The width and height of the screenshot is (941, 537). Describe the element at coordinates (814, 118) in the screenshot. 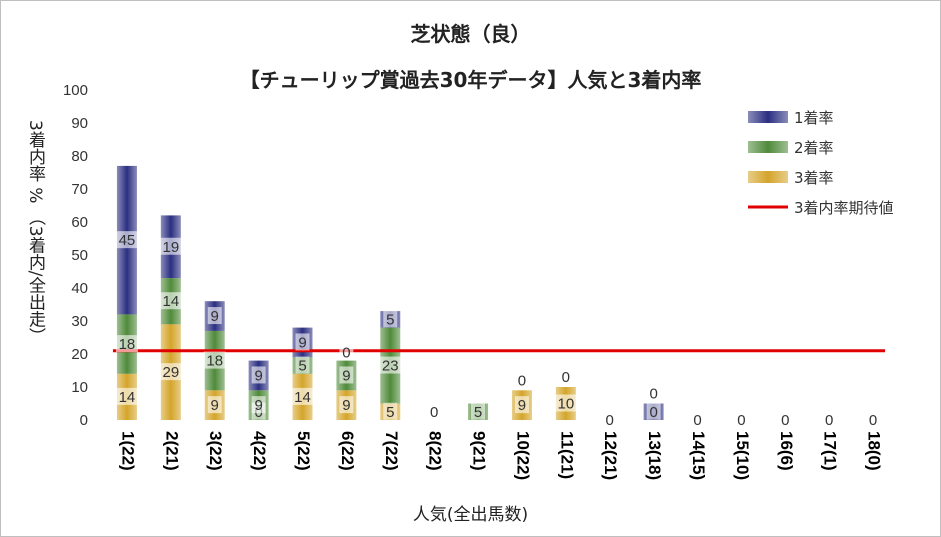

I see `legend-label: 1着率` at that location.